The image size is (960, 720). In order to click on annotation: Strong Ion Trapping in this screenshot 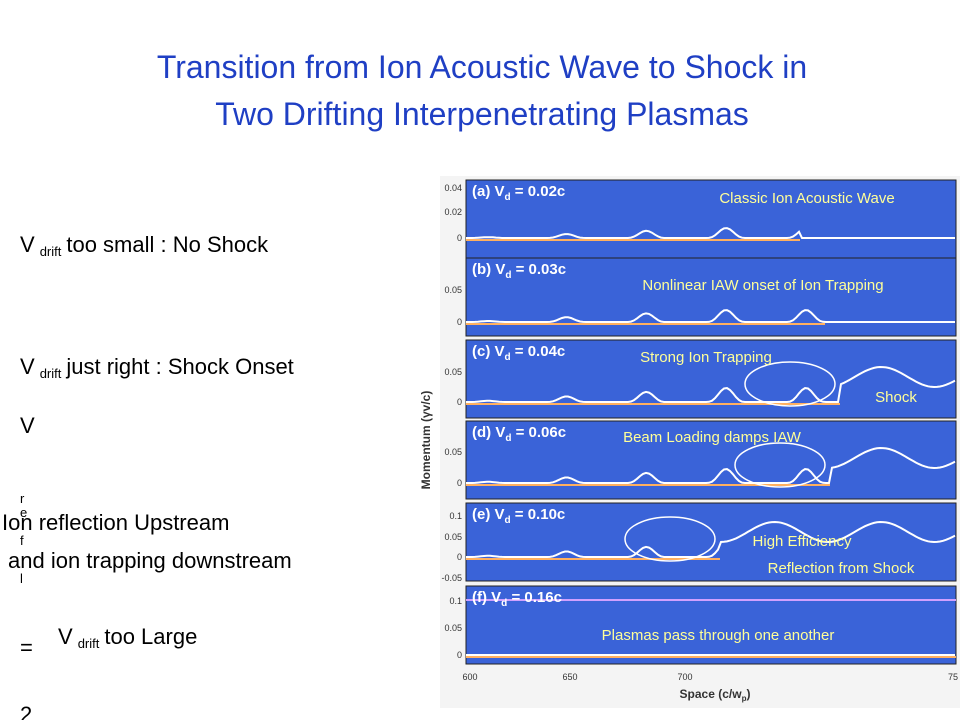, I will do `click(706, 357)`.